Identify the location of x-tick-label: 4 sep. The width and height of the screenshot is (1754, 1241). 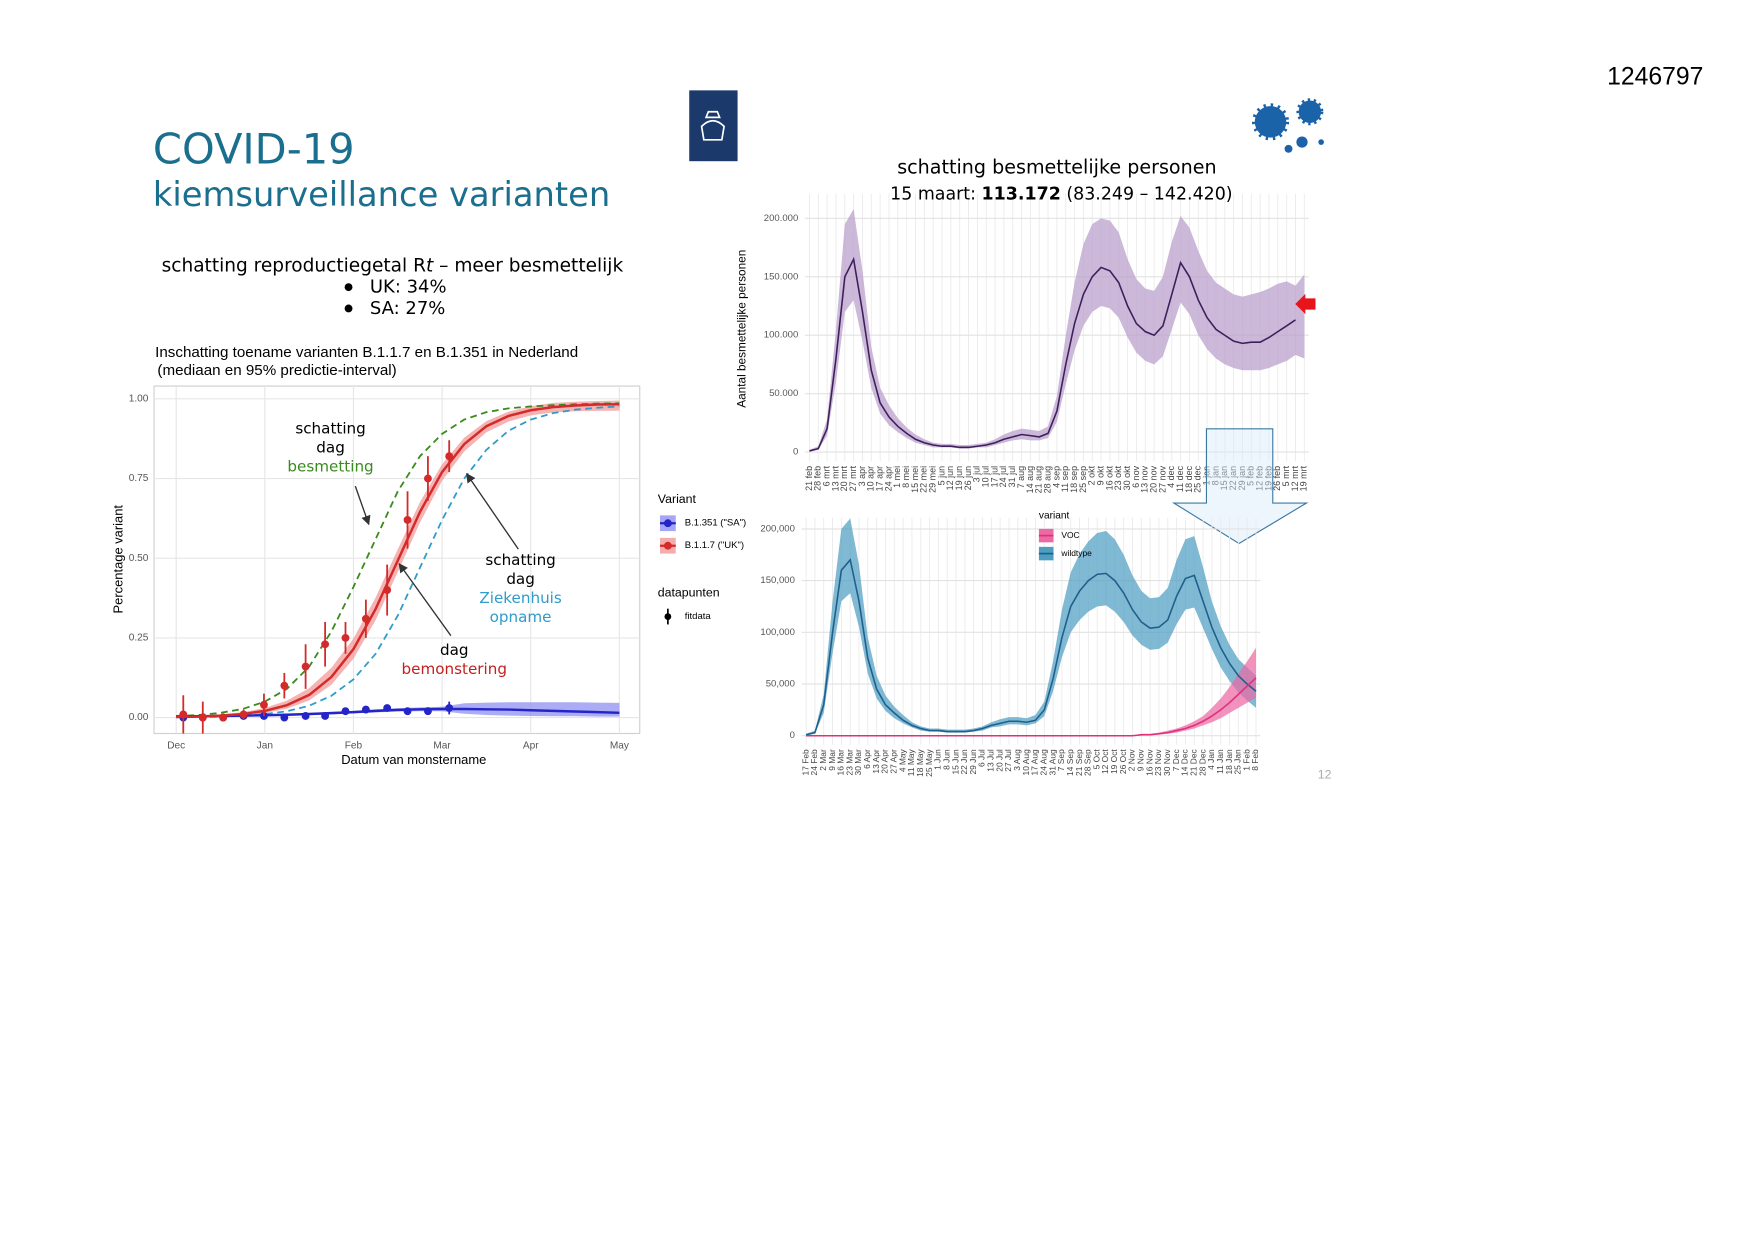
(1056, 477).